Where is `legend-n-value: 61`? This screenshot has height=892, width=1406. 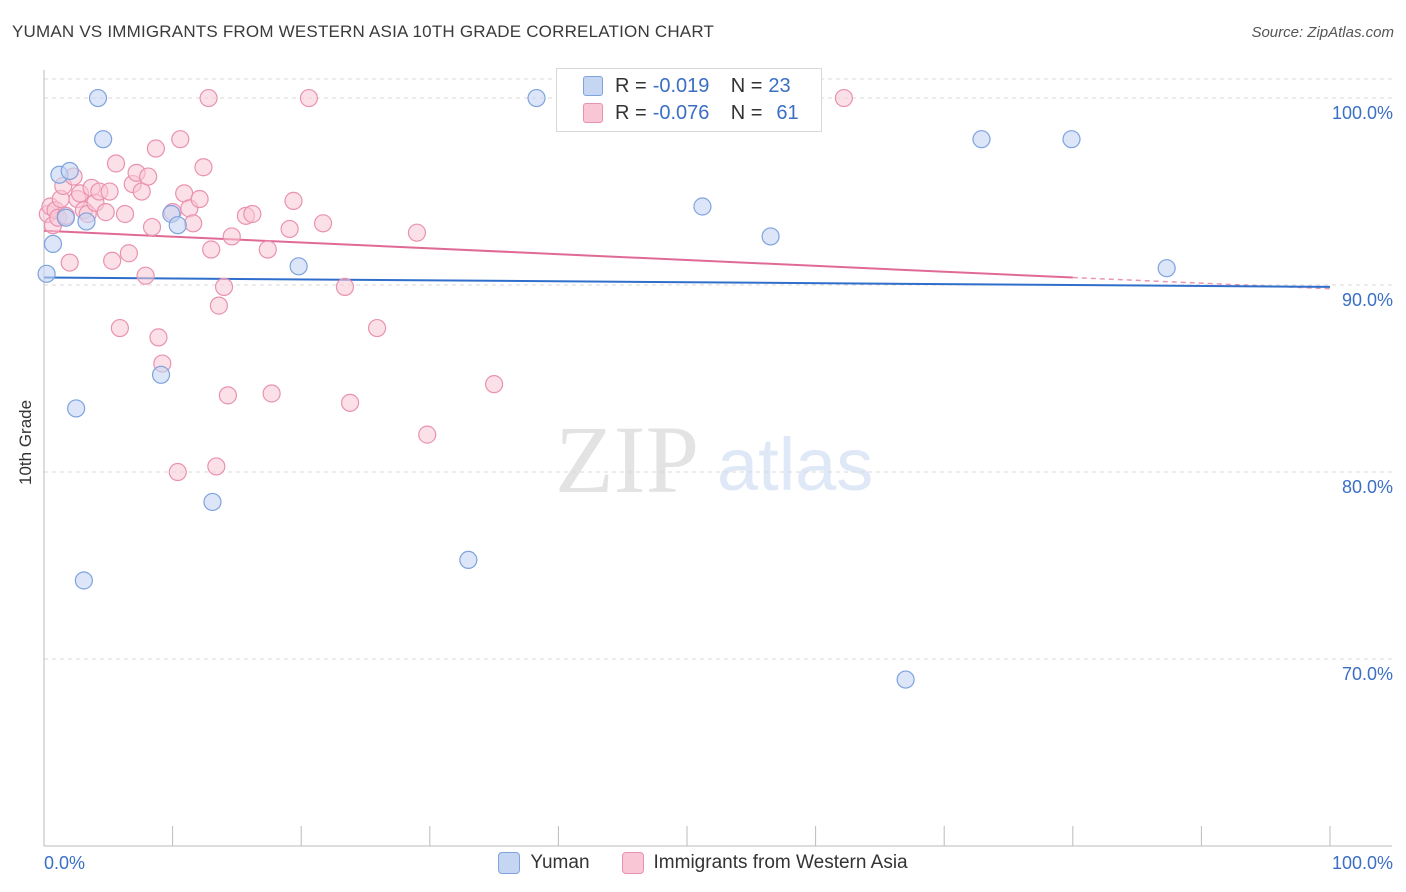
legend-n-value: 61 is located at coordinates (787, 112).